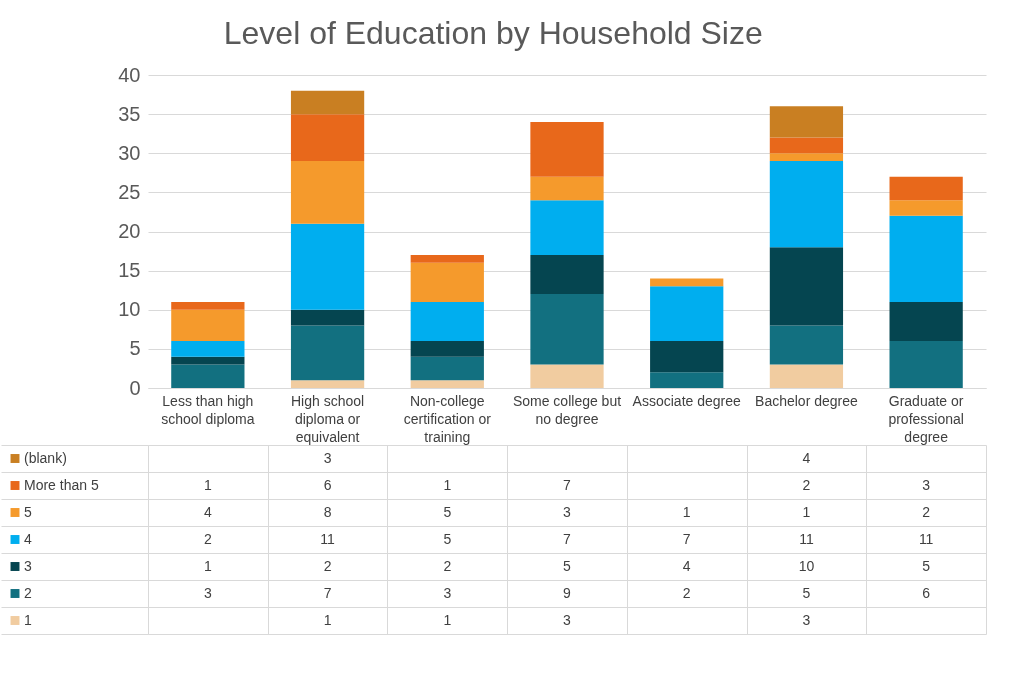 The height and width of the screenshot is (677, 1016). What do you see at coordinates (28, 619) in the screenshot?
I see `legend-label: 1` at bounding box center [28, 619].